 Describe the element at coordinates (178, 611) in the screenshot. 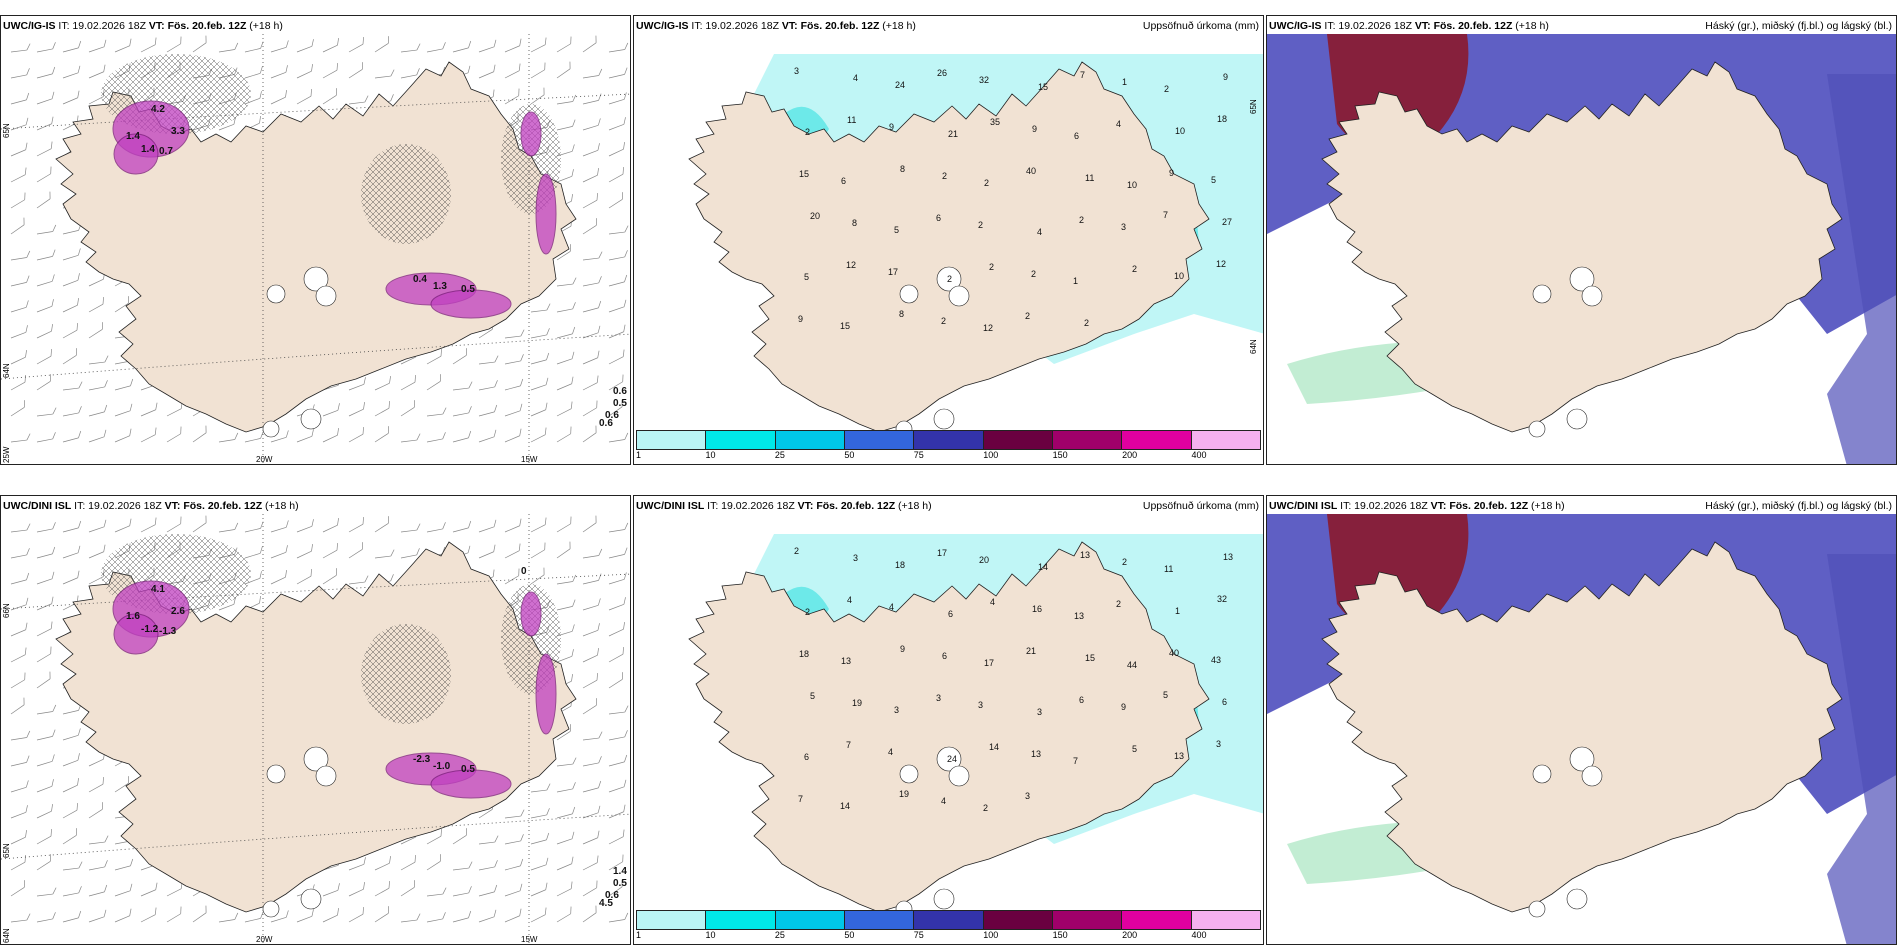

I see `value-label: 2.6` at that location.